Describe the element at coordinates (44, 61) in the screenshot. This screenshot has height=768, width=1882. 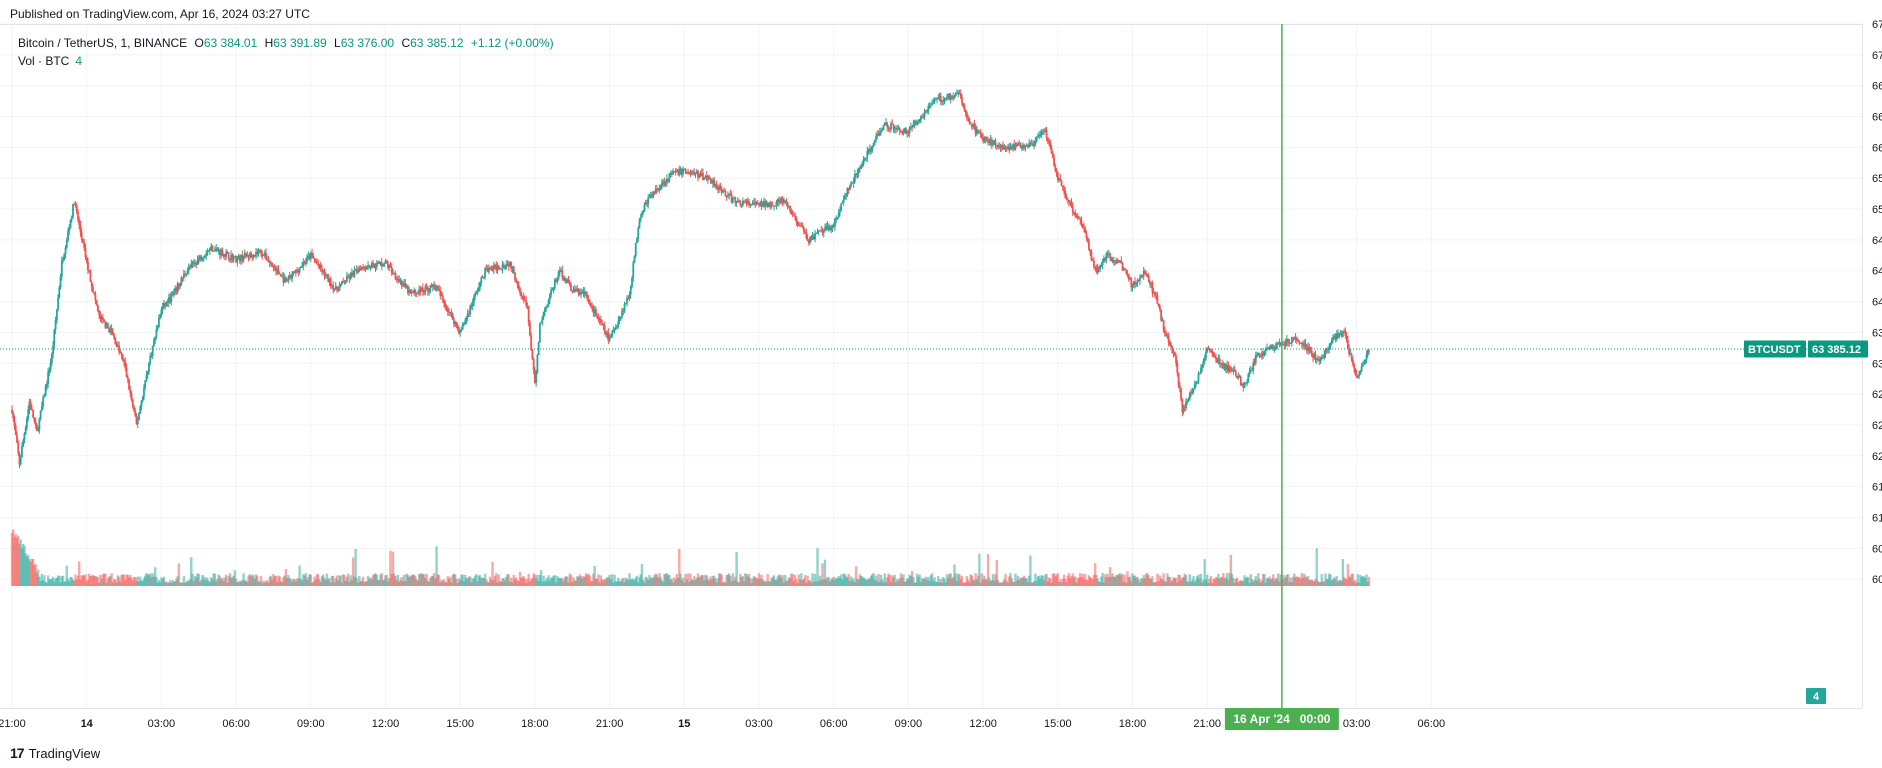
I see `volume-label: Vol · BTC` at that location.